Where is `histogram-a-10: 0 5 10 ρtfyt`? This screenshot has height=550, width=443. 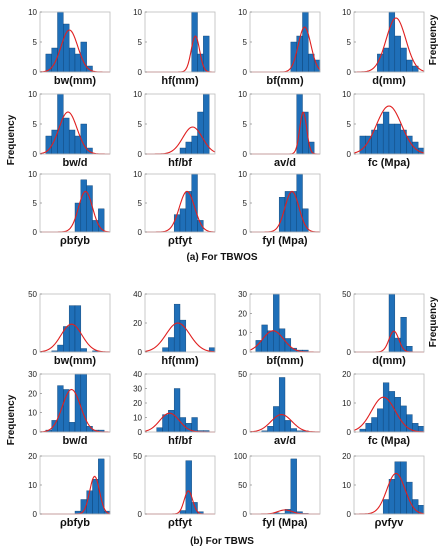 histogram-a-10: 0 5 10 ρtfyt is located at coordinates (174, 208).